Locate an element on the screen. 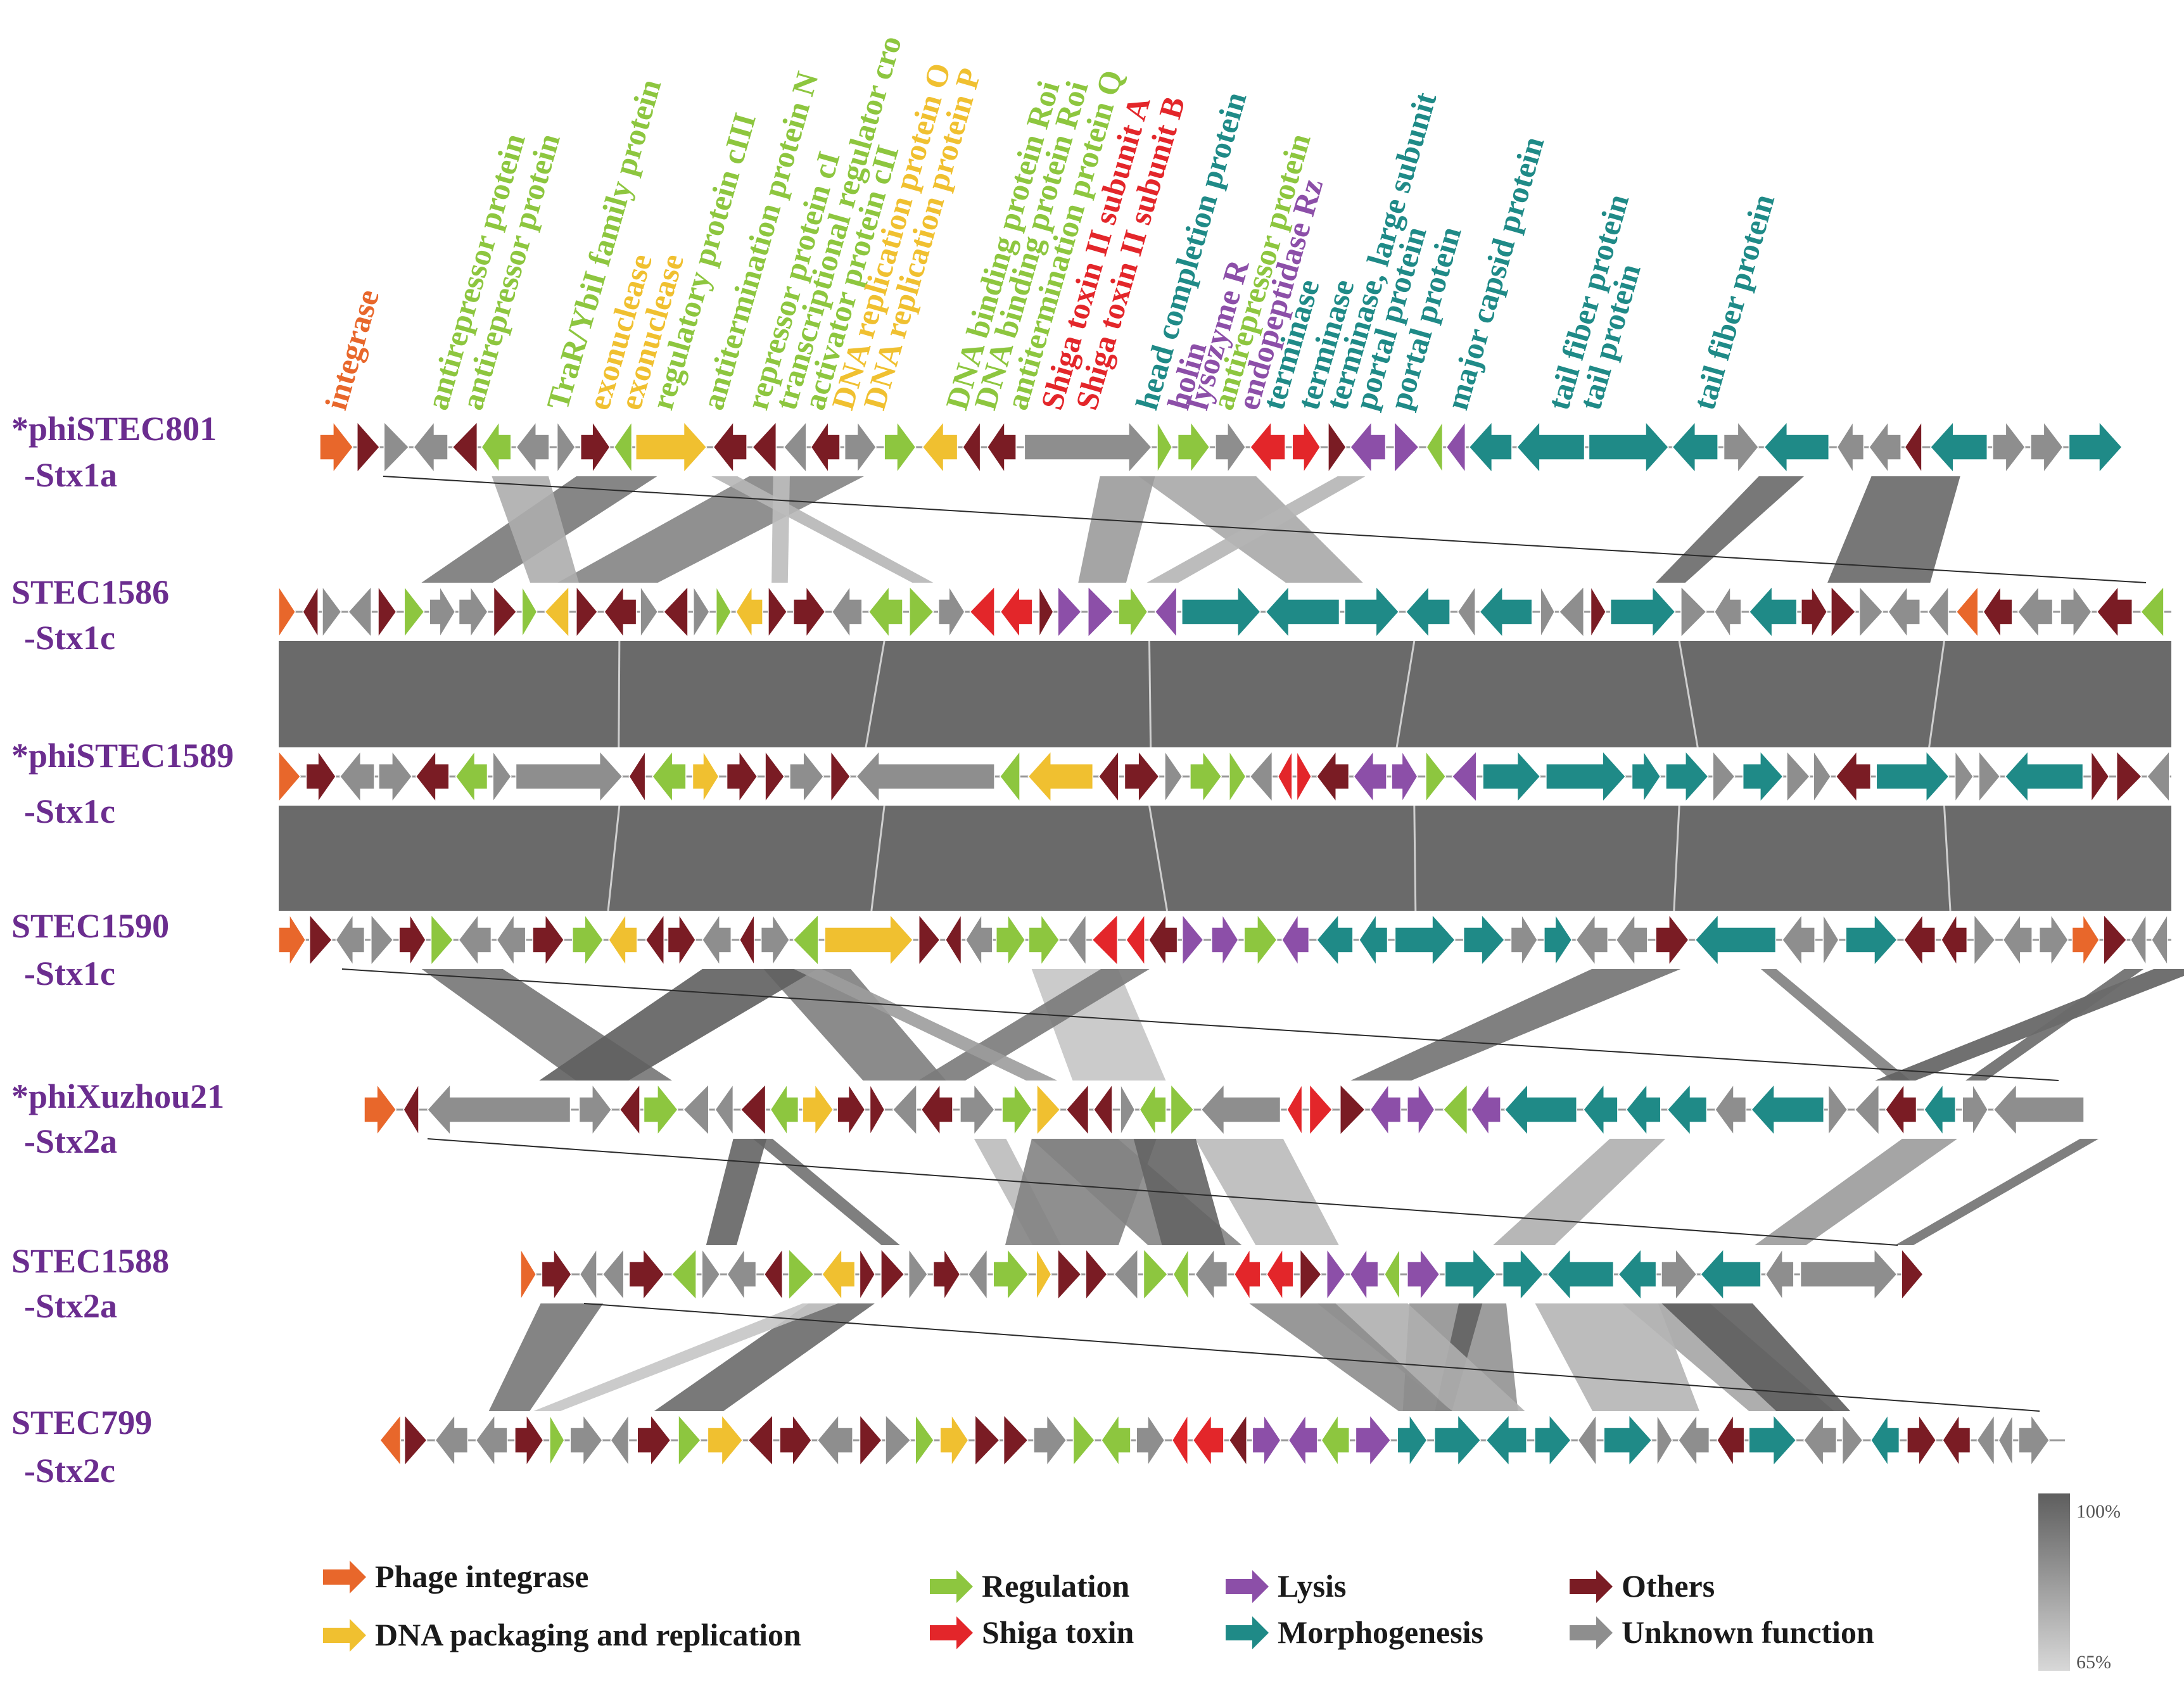 The image size is (2184, 1686). identity-scale-bar is located at coordinates (2054, 1582).